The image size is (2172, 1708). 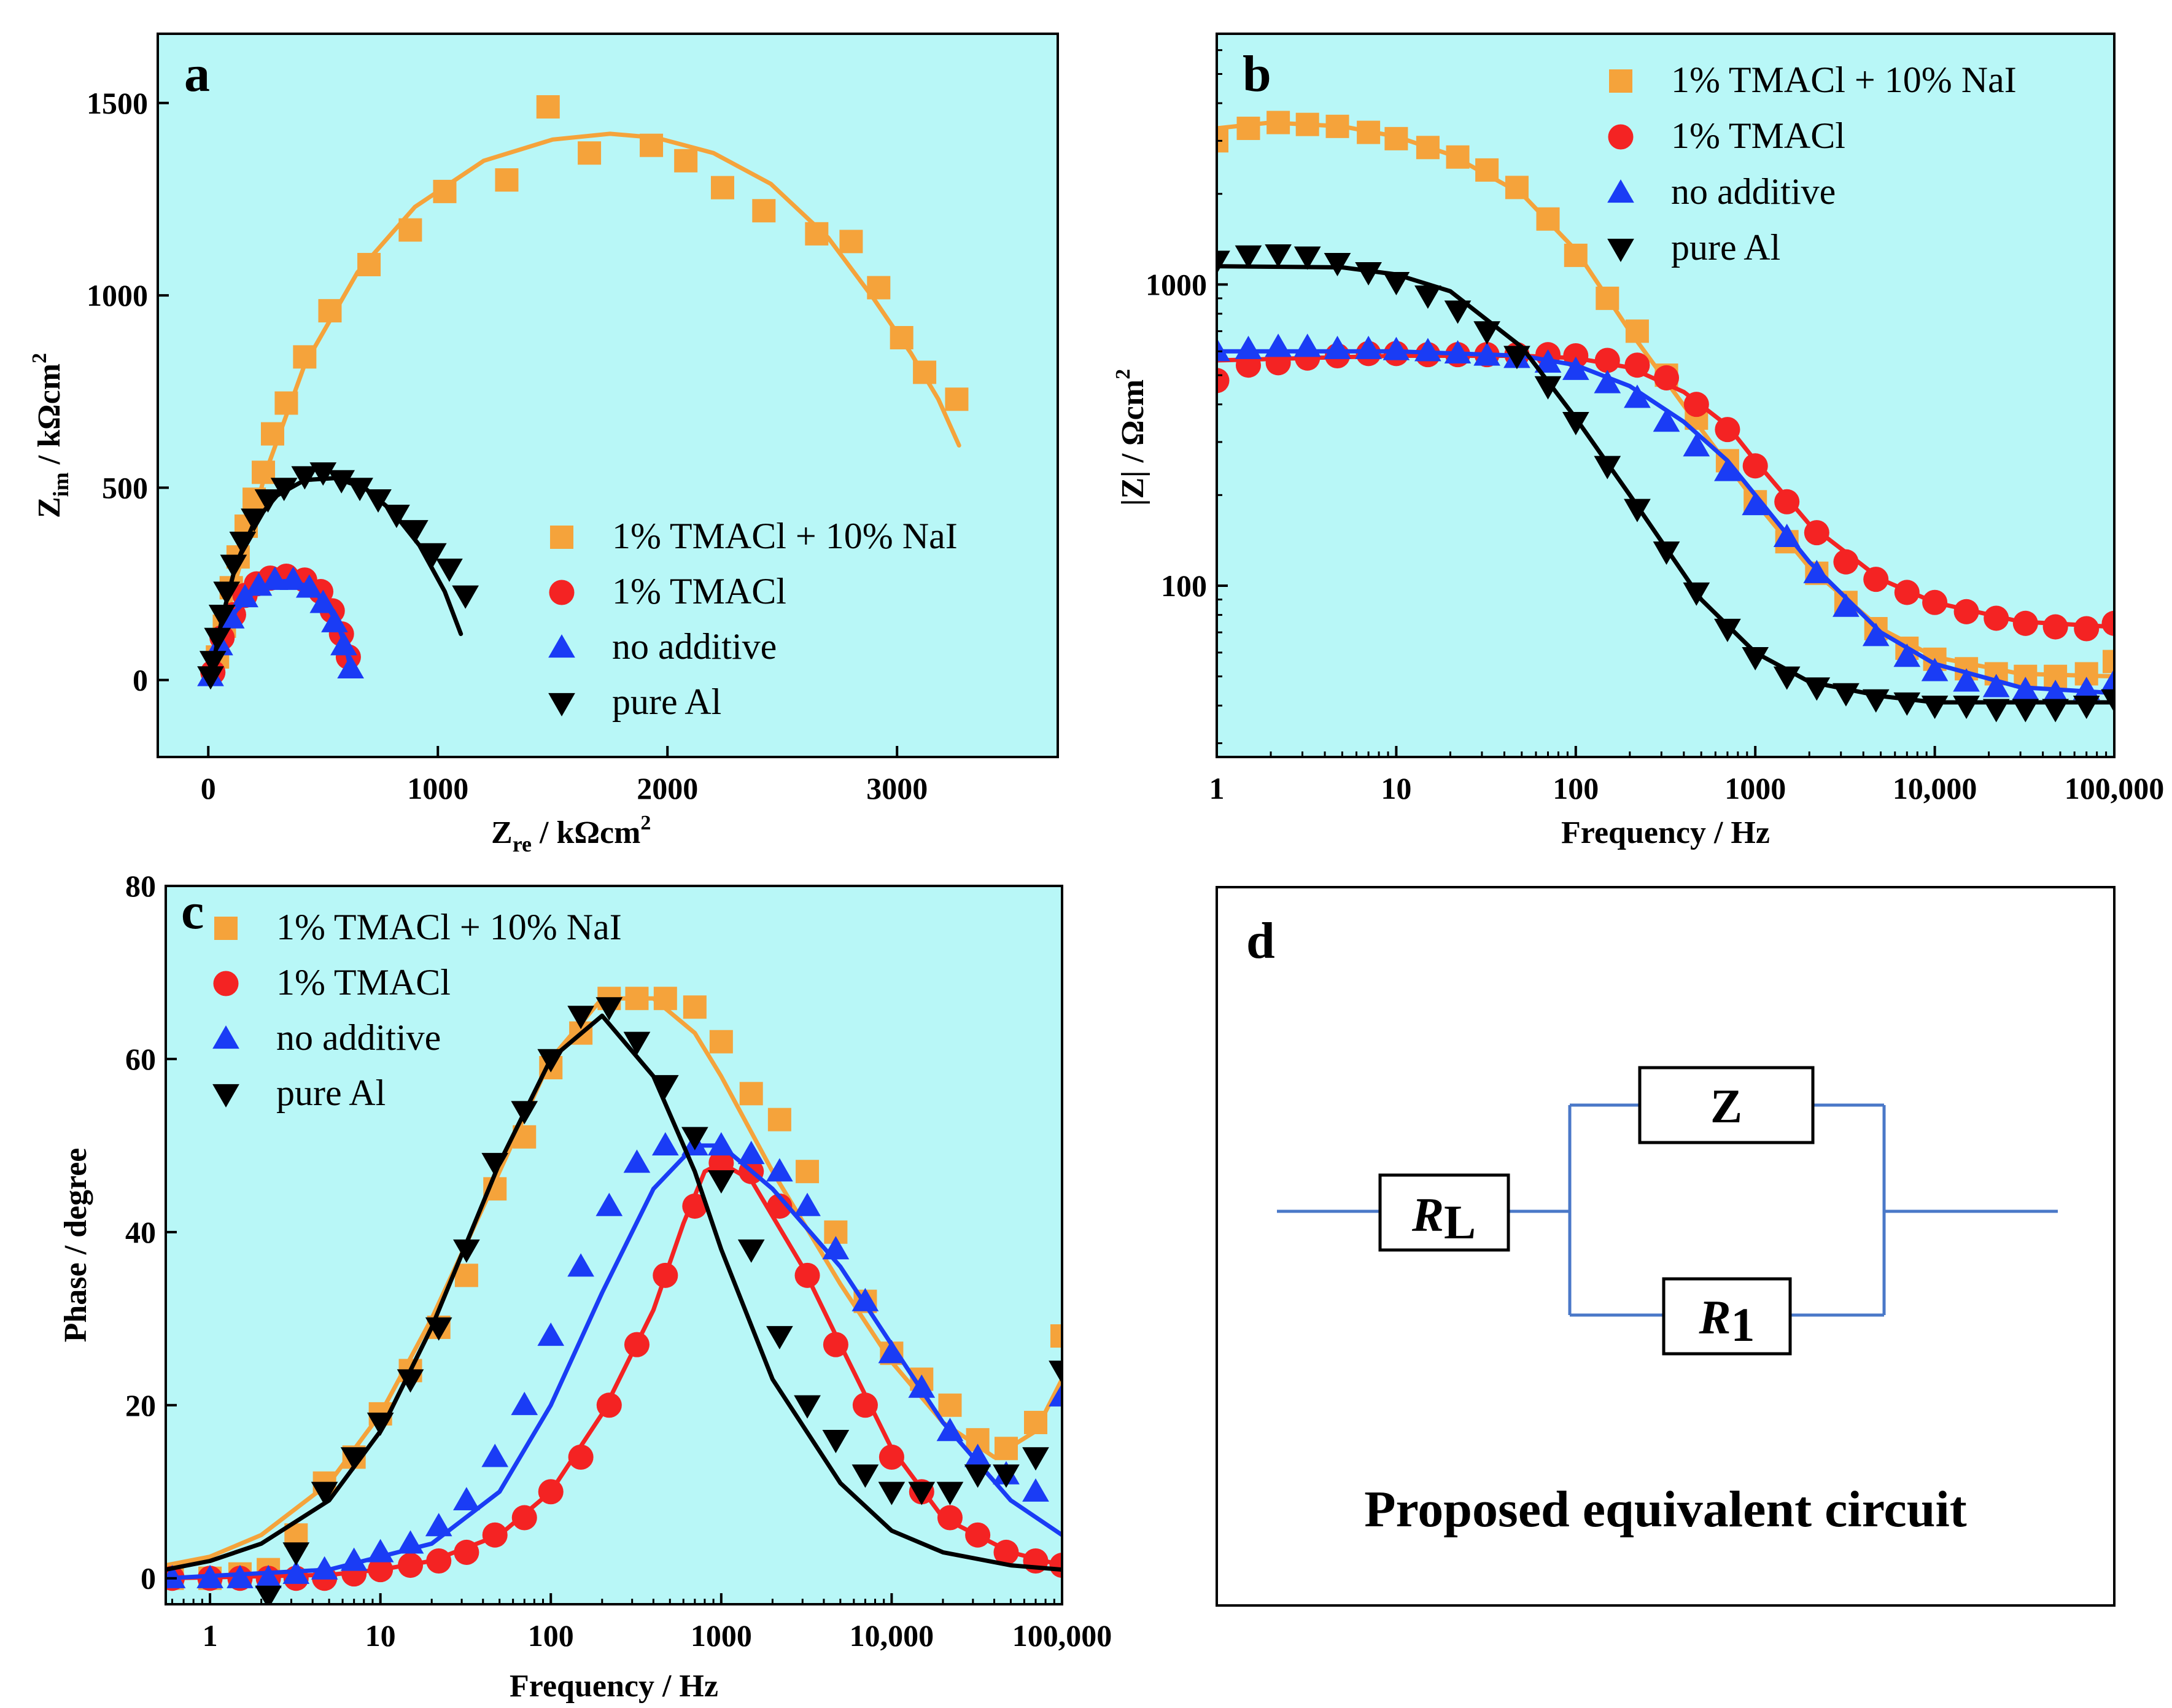 I want to click on rl-label: RL, so click(x=1443, y=1218).